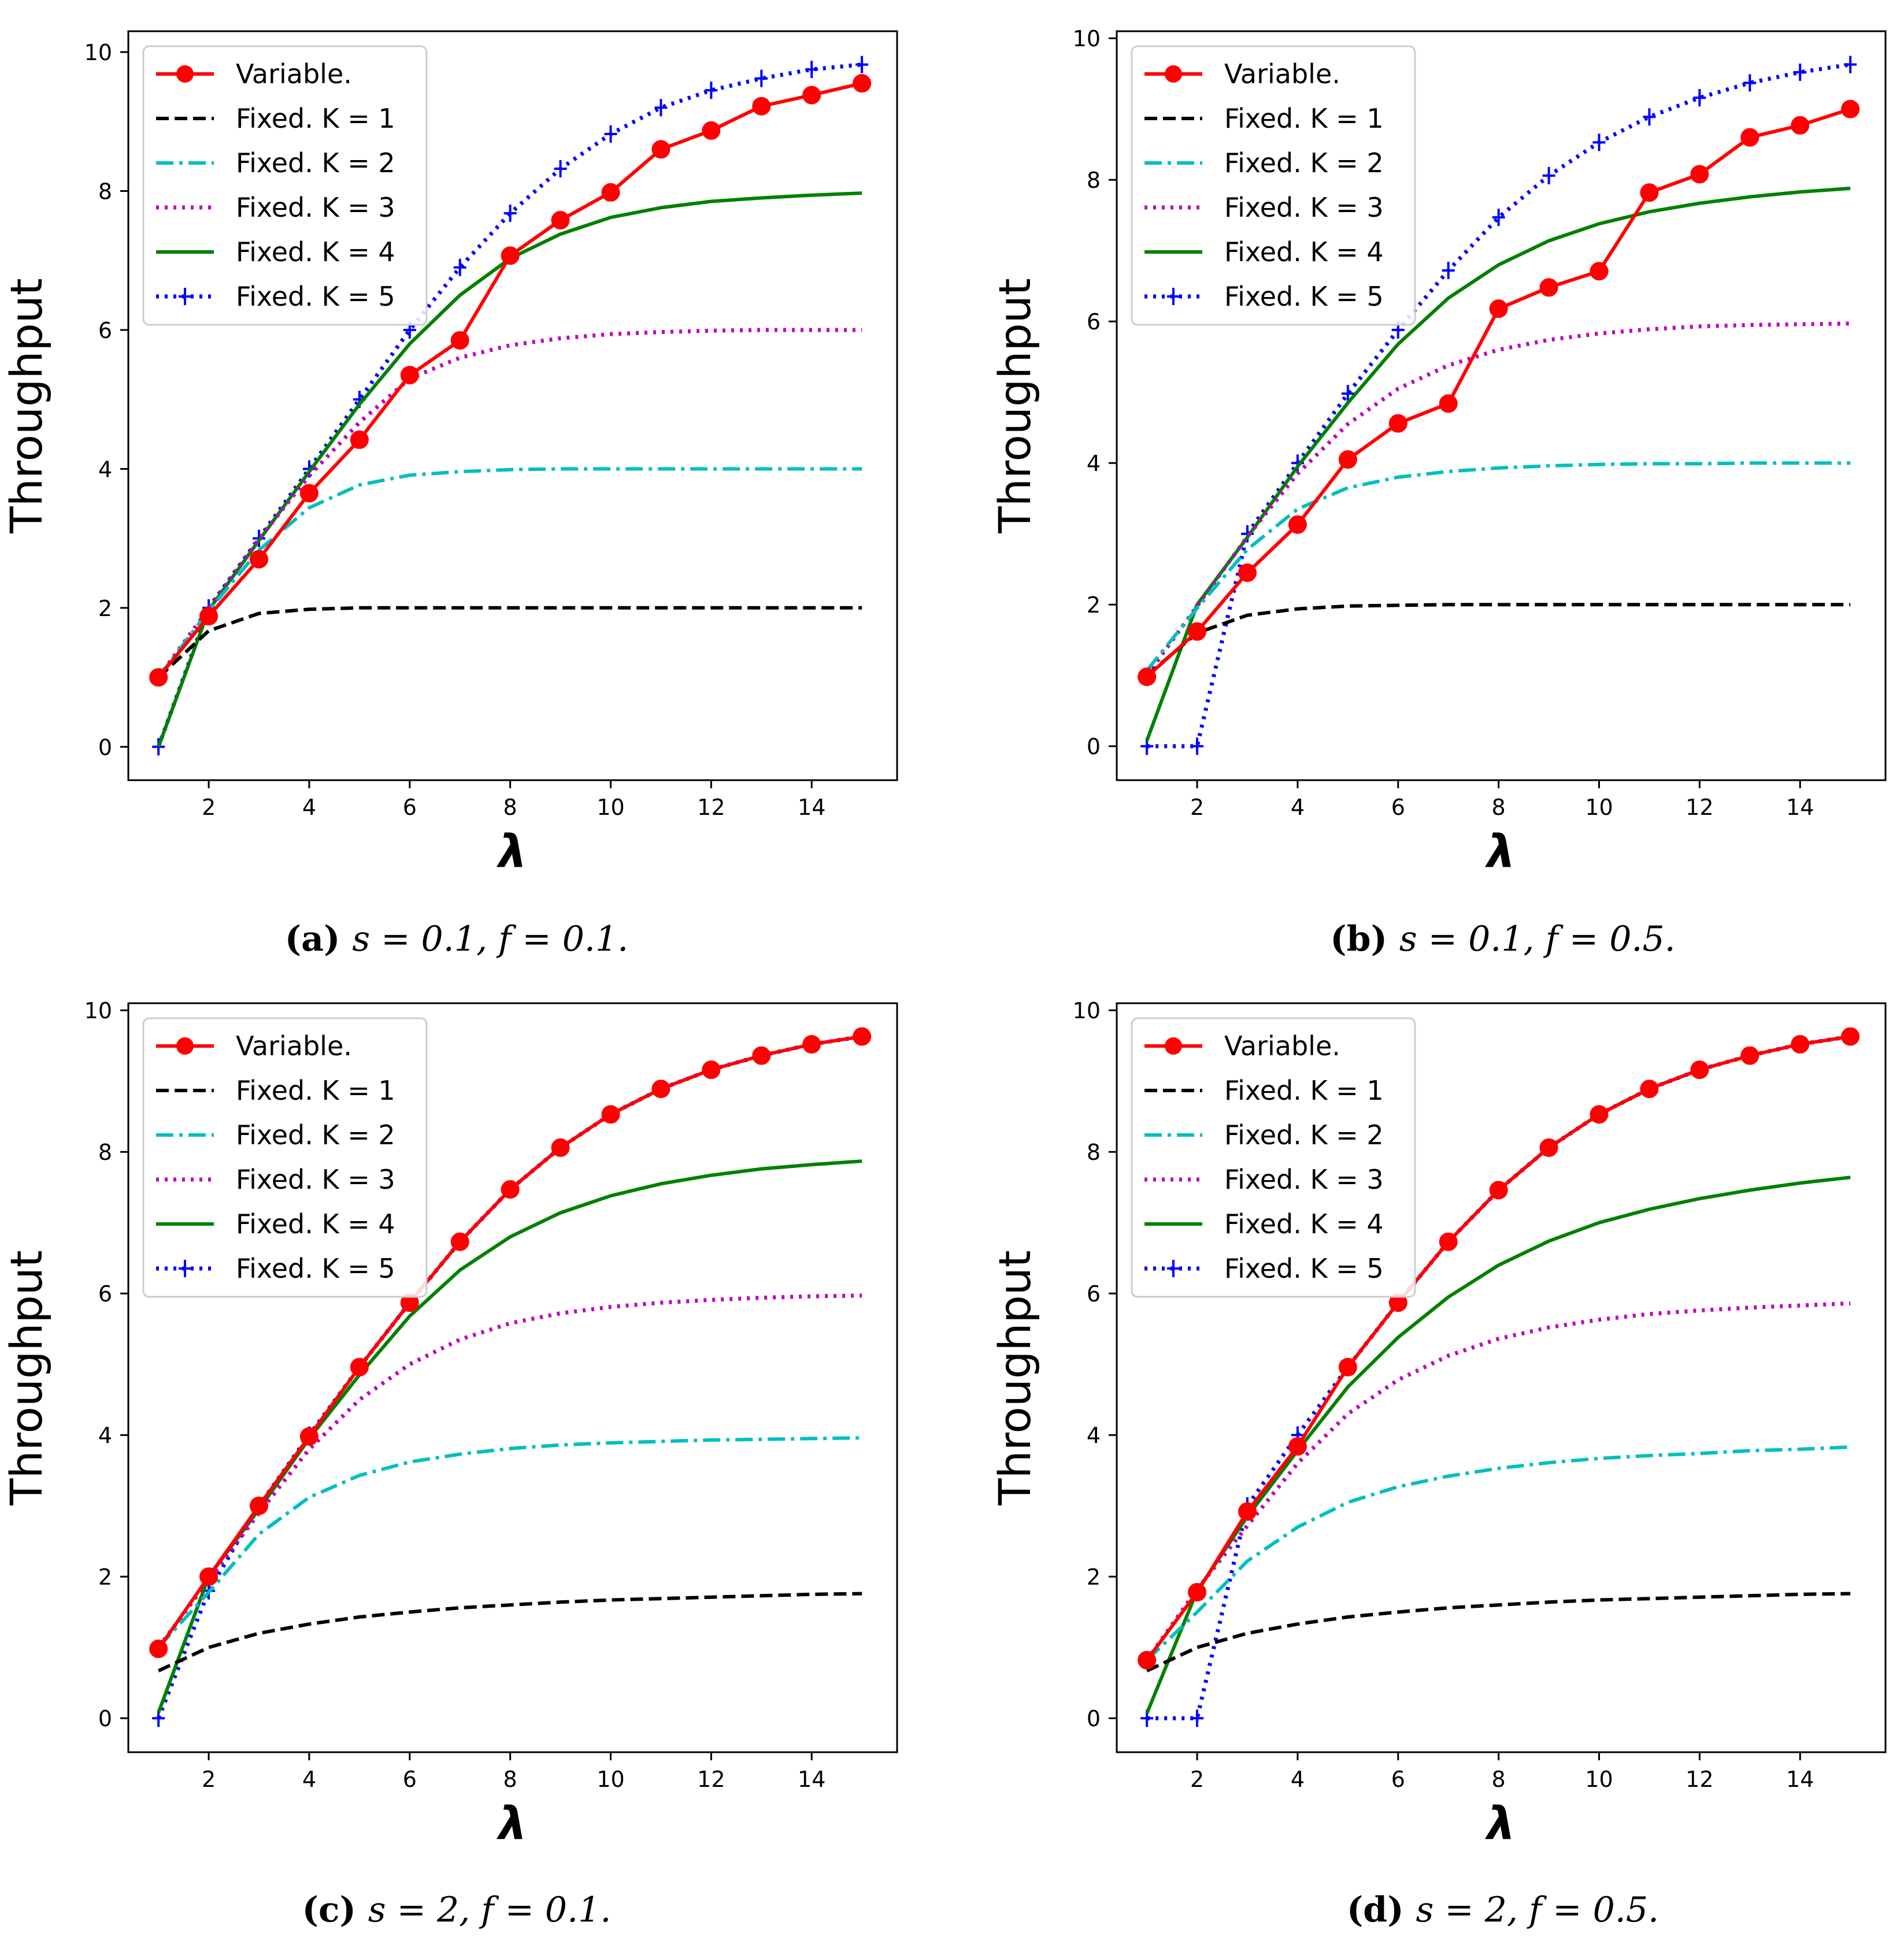 This screenshot has width=1904, height=1951. Describe the element at coordinates (1304, 1179) in the screenshot. I see `legend-entry-label: Fixed. K = 3` at that location.